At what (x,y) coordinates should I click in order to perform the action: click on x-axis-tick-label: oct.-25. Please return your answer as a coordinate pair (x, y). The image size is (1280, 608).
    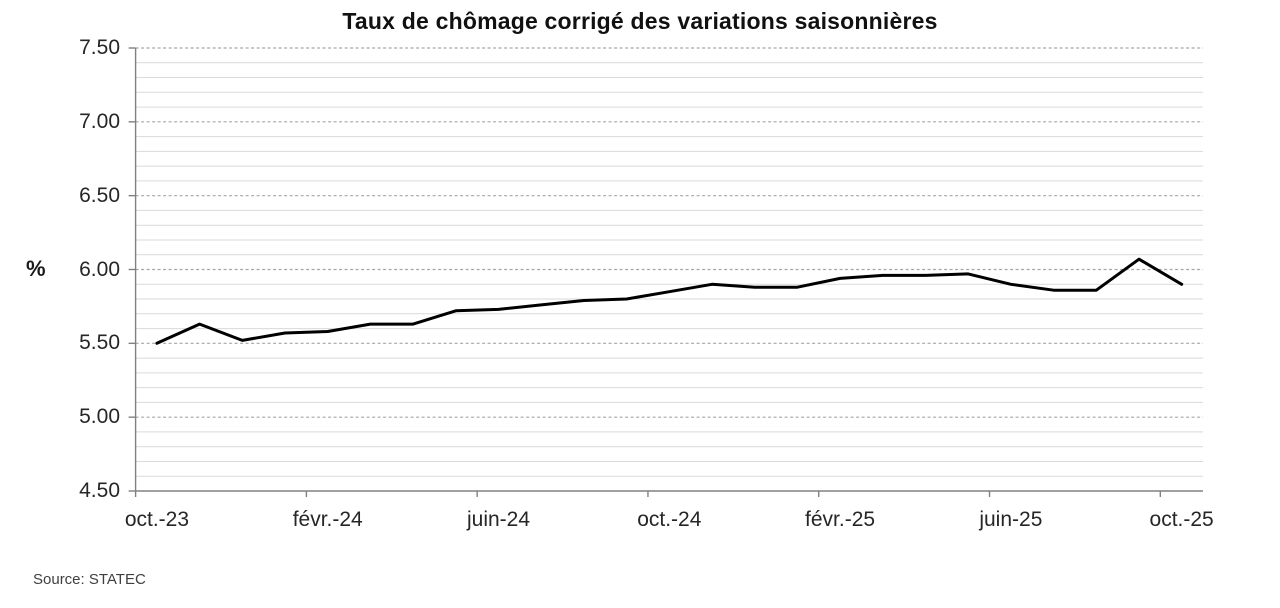
    Looking at the image, I should click on (1181, 519).